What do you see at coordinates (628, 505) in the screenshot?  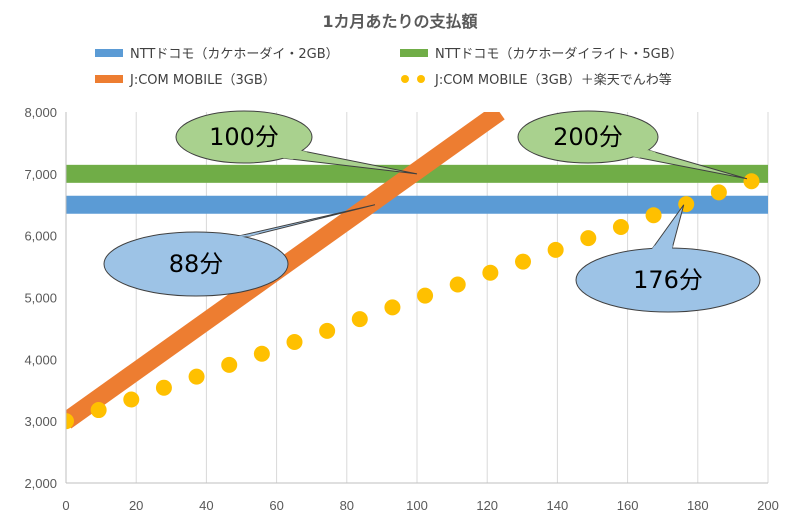 I see `x-tick-label-8: 160` at bounding box center [628, 505].